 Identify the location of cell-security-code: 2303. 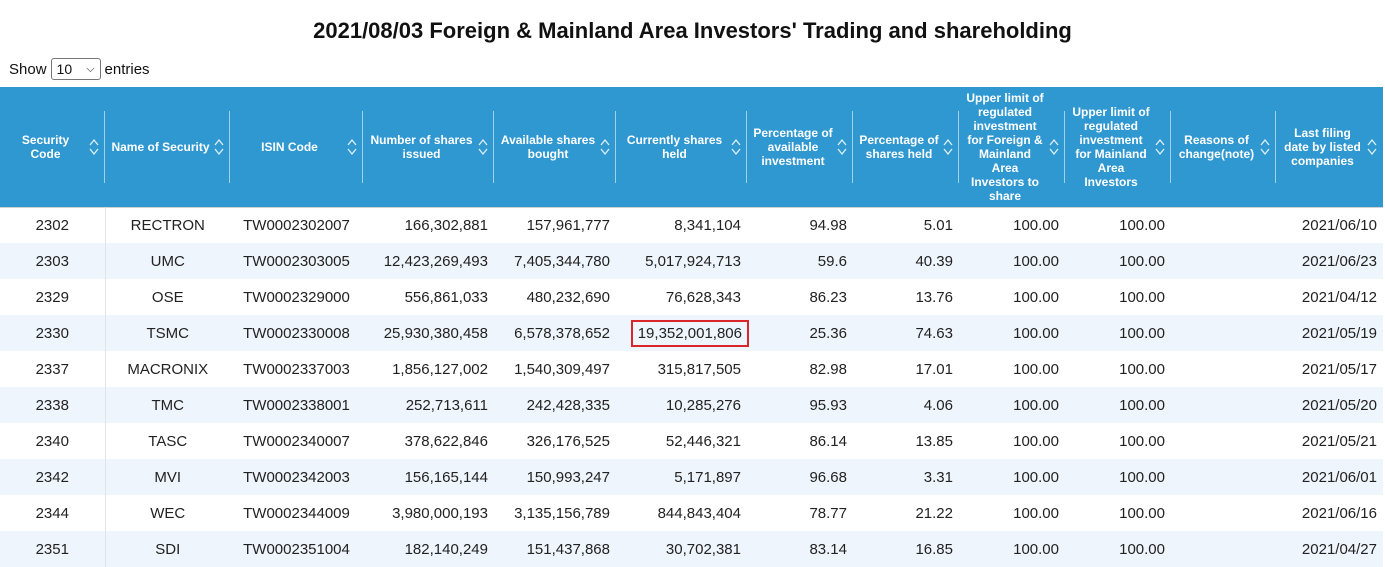
(53, 261).